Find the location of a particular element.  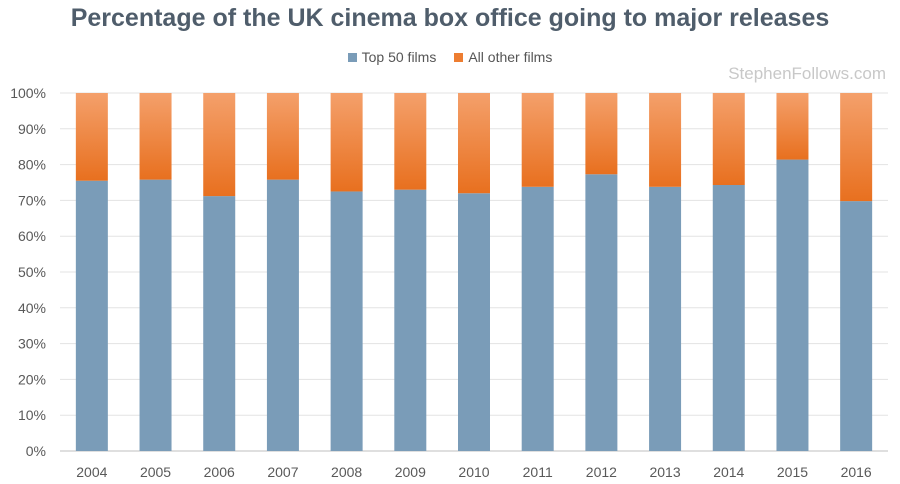

legend-label-top50: Top 50 films is located at coordinates (399, 57).